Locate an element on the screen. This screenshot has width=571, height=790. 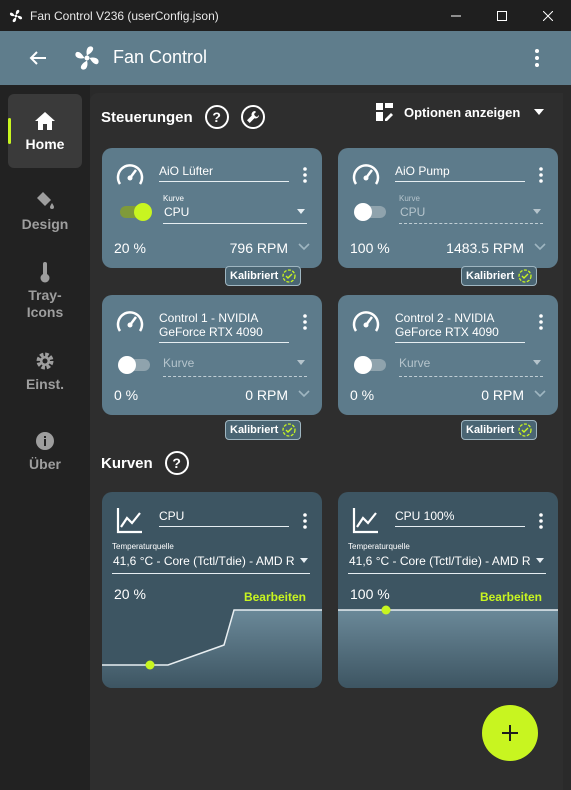
add-button is located at coordinates (510, 733).